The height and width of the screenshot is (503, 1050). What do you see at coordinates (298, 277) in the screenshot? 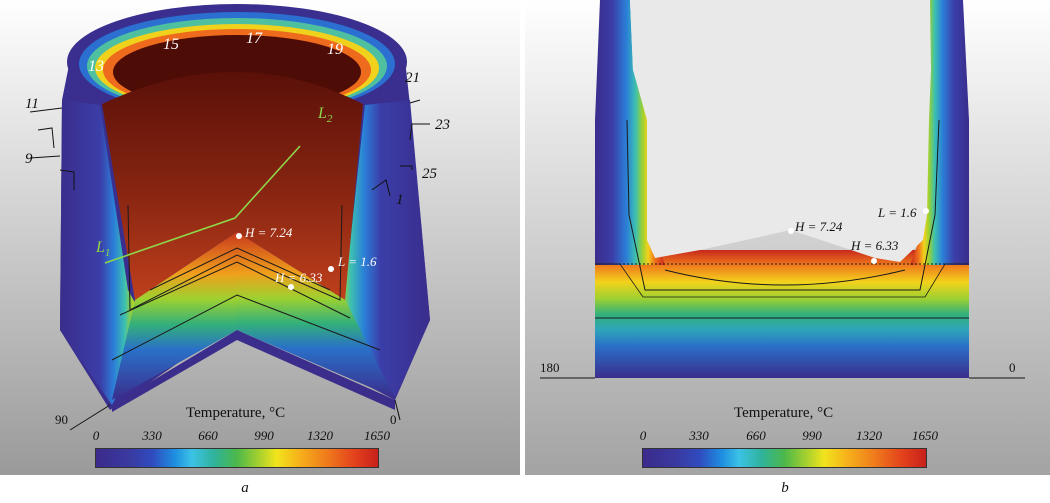
I see `label-h-6-33: H = 6.33` at bounding box center [298, 277].